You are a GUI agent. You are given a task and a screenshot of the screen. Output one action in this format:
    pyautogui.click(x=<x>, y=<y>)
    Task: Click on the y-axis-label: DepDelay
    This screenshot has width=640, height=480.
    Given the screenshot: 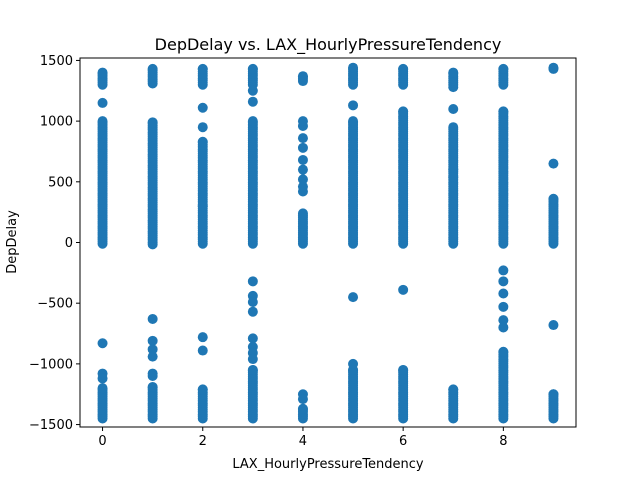 What is the action you would take?
    pyautogui.click(x=12, y=242)
    